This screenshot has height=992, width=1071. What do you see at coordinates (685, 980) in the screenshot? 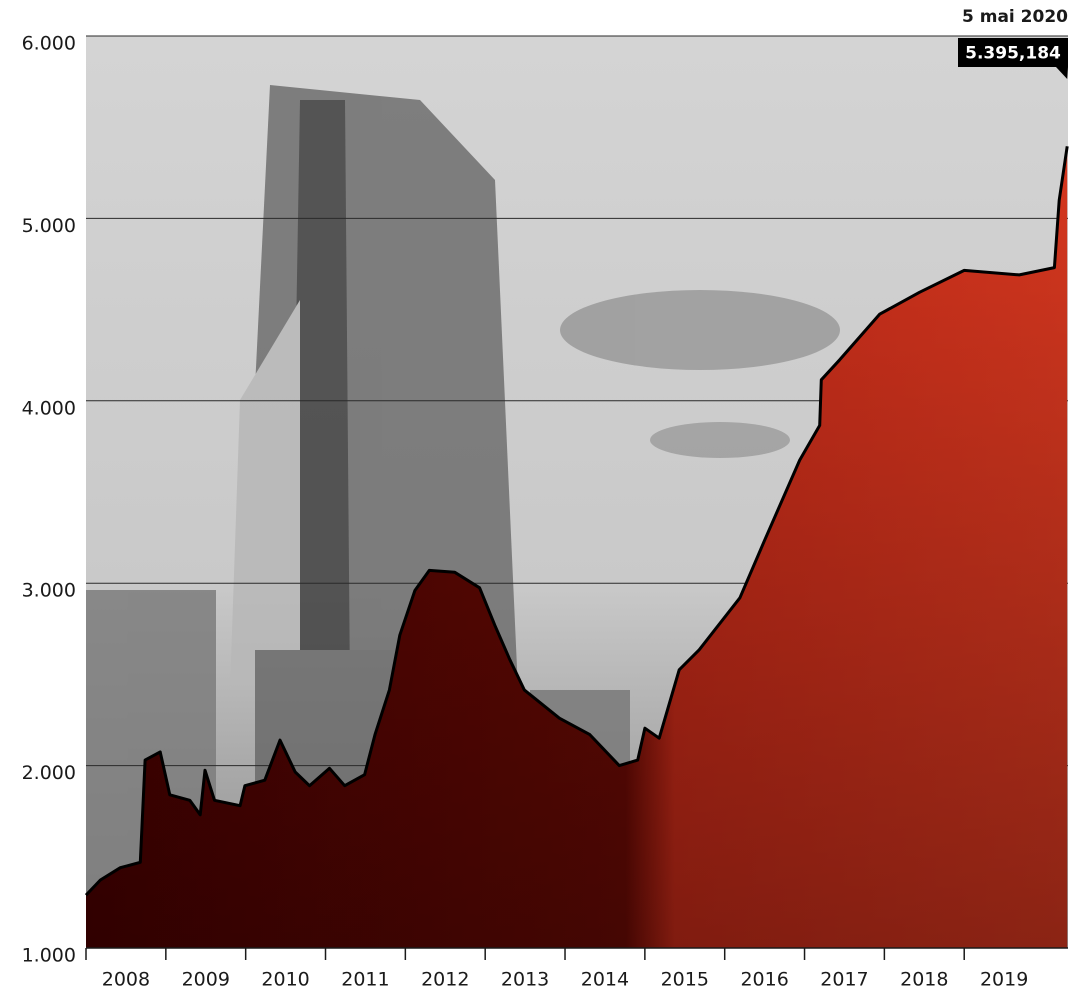
I see `x-tick-label: 2015` at bounding box center [685, 980].